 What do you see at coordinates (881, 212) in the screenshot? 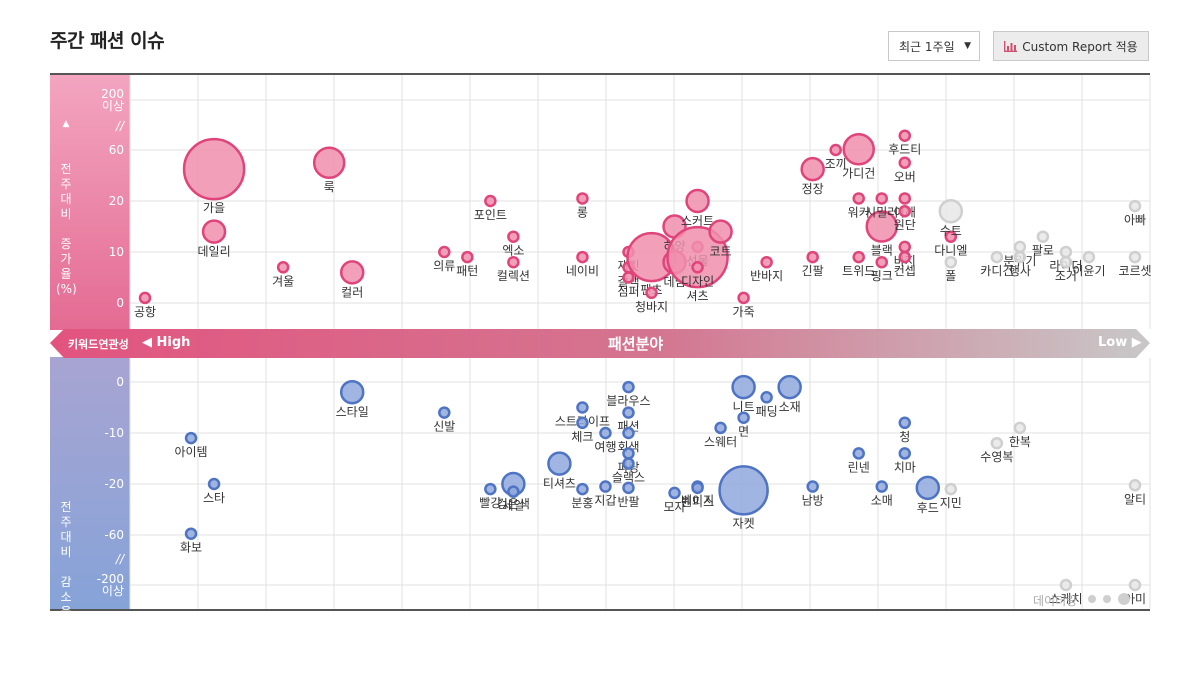
I see `increase-bubble-label: 시밀러` at bounding box center [881, 212].